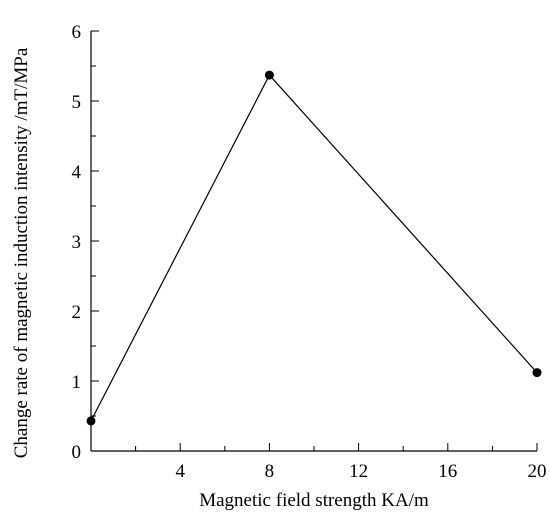 The height and width of the screenshot is (515, 550). What do you see at coordinates (358, 471) in the screenshot?
I see `x-tick-label: 12` at bounding box center [358, 471].